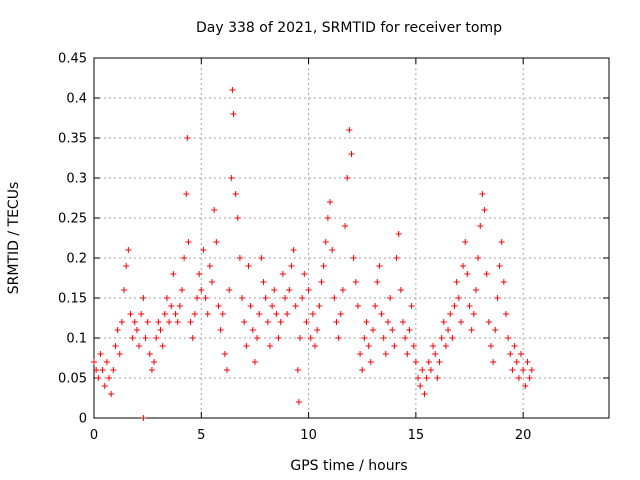 The height and width of the screenshot is (480, 640). I want to click on y-tick-label: 0.05, so click(72, 379).